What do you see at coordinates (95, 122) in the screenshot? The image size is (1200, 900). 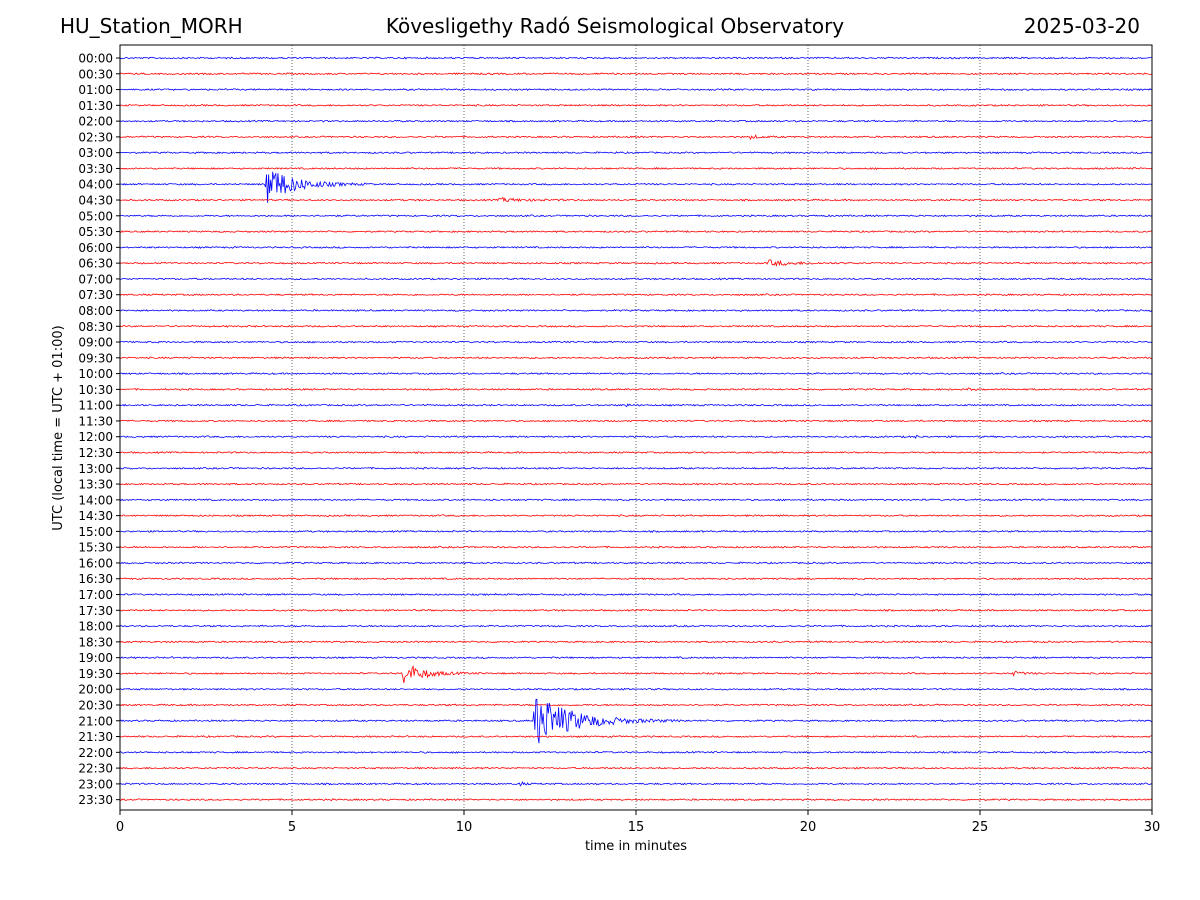 I see `row-label: 02:00` at bounding box center [95, 122].